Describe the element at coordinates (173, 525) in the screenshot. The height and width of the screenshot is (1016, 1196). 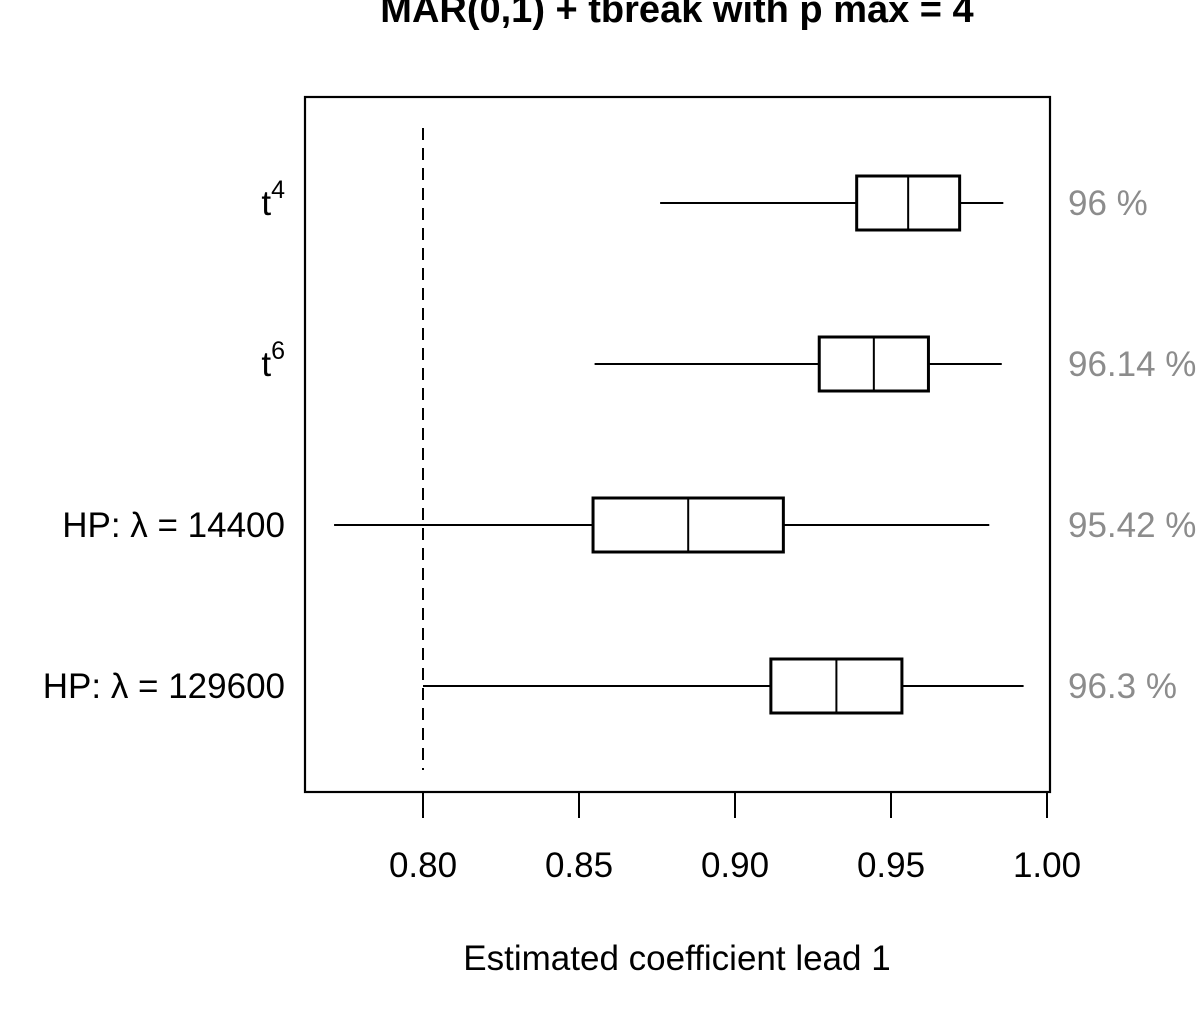
I see `row-label: HP: λ = 14400` at that location.